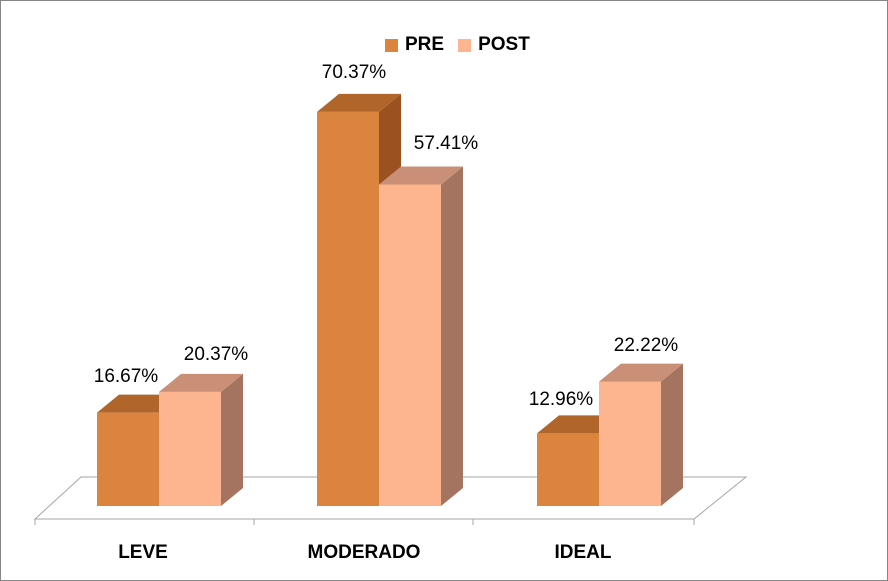 This screenshot has height=581, width=888. What do you see at coordinates (446, 143) in the screenshot?
I see `data-label-post-moderado: 57.41%` at bounding box center [446, 143].